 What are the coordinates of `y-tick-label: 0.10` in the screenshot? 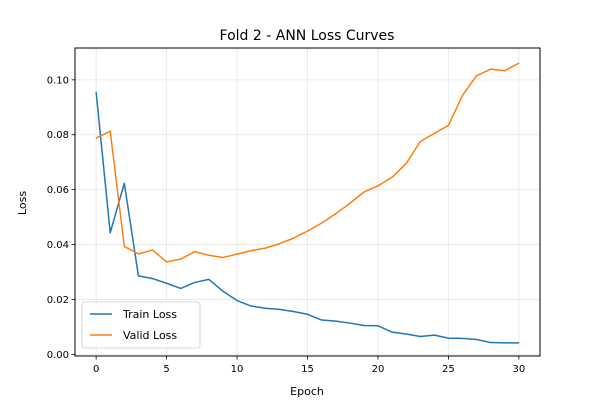 It's located at (58, 80).